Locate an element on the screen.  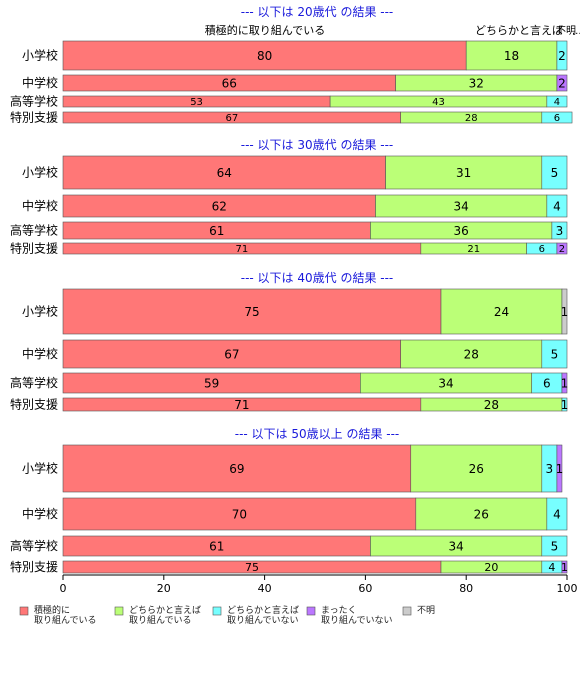
data-label: 59 is located at coordinates (211, 383).